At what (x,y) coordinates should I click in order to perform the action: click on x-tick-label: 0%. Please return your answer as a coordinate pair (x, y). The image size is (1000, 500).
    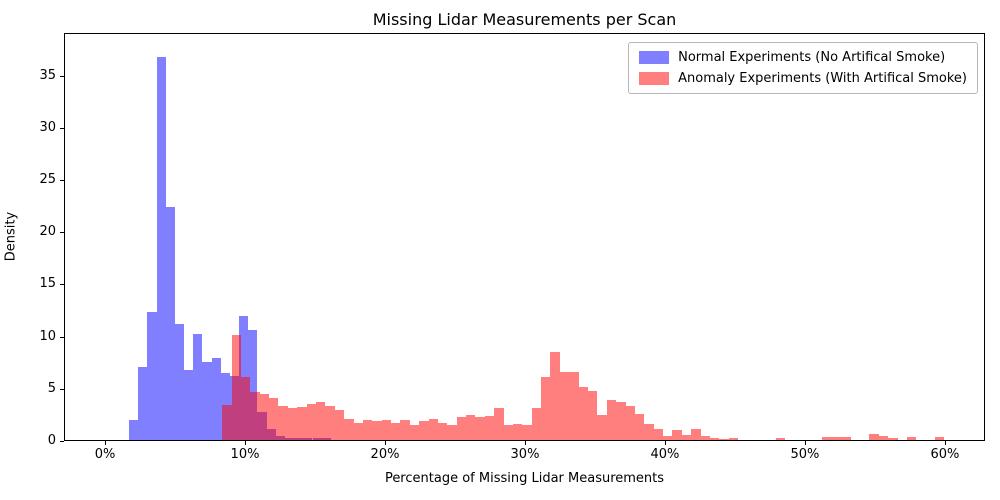
    Looking at the image, I should click on (105, 454).